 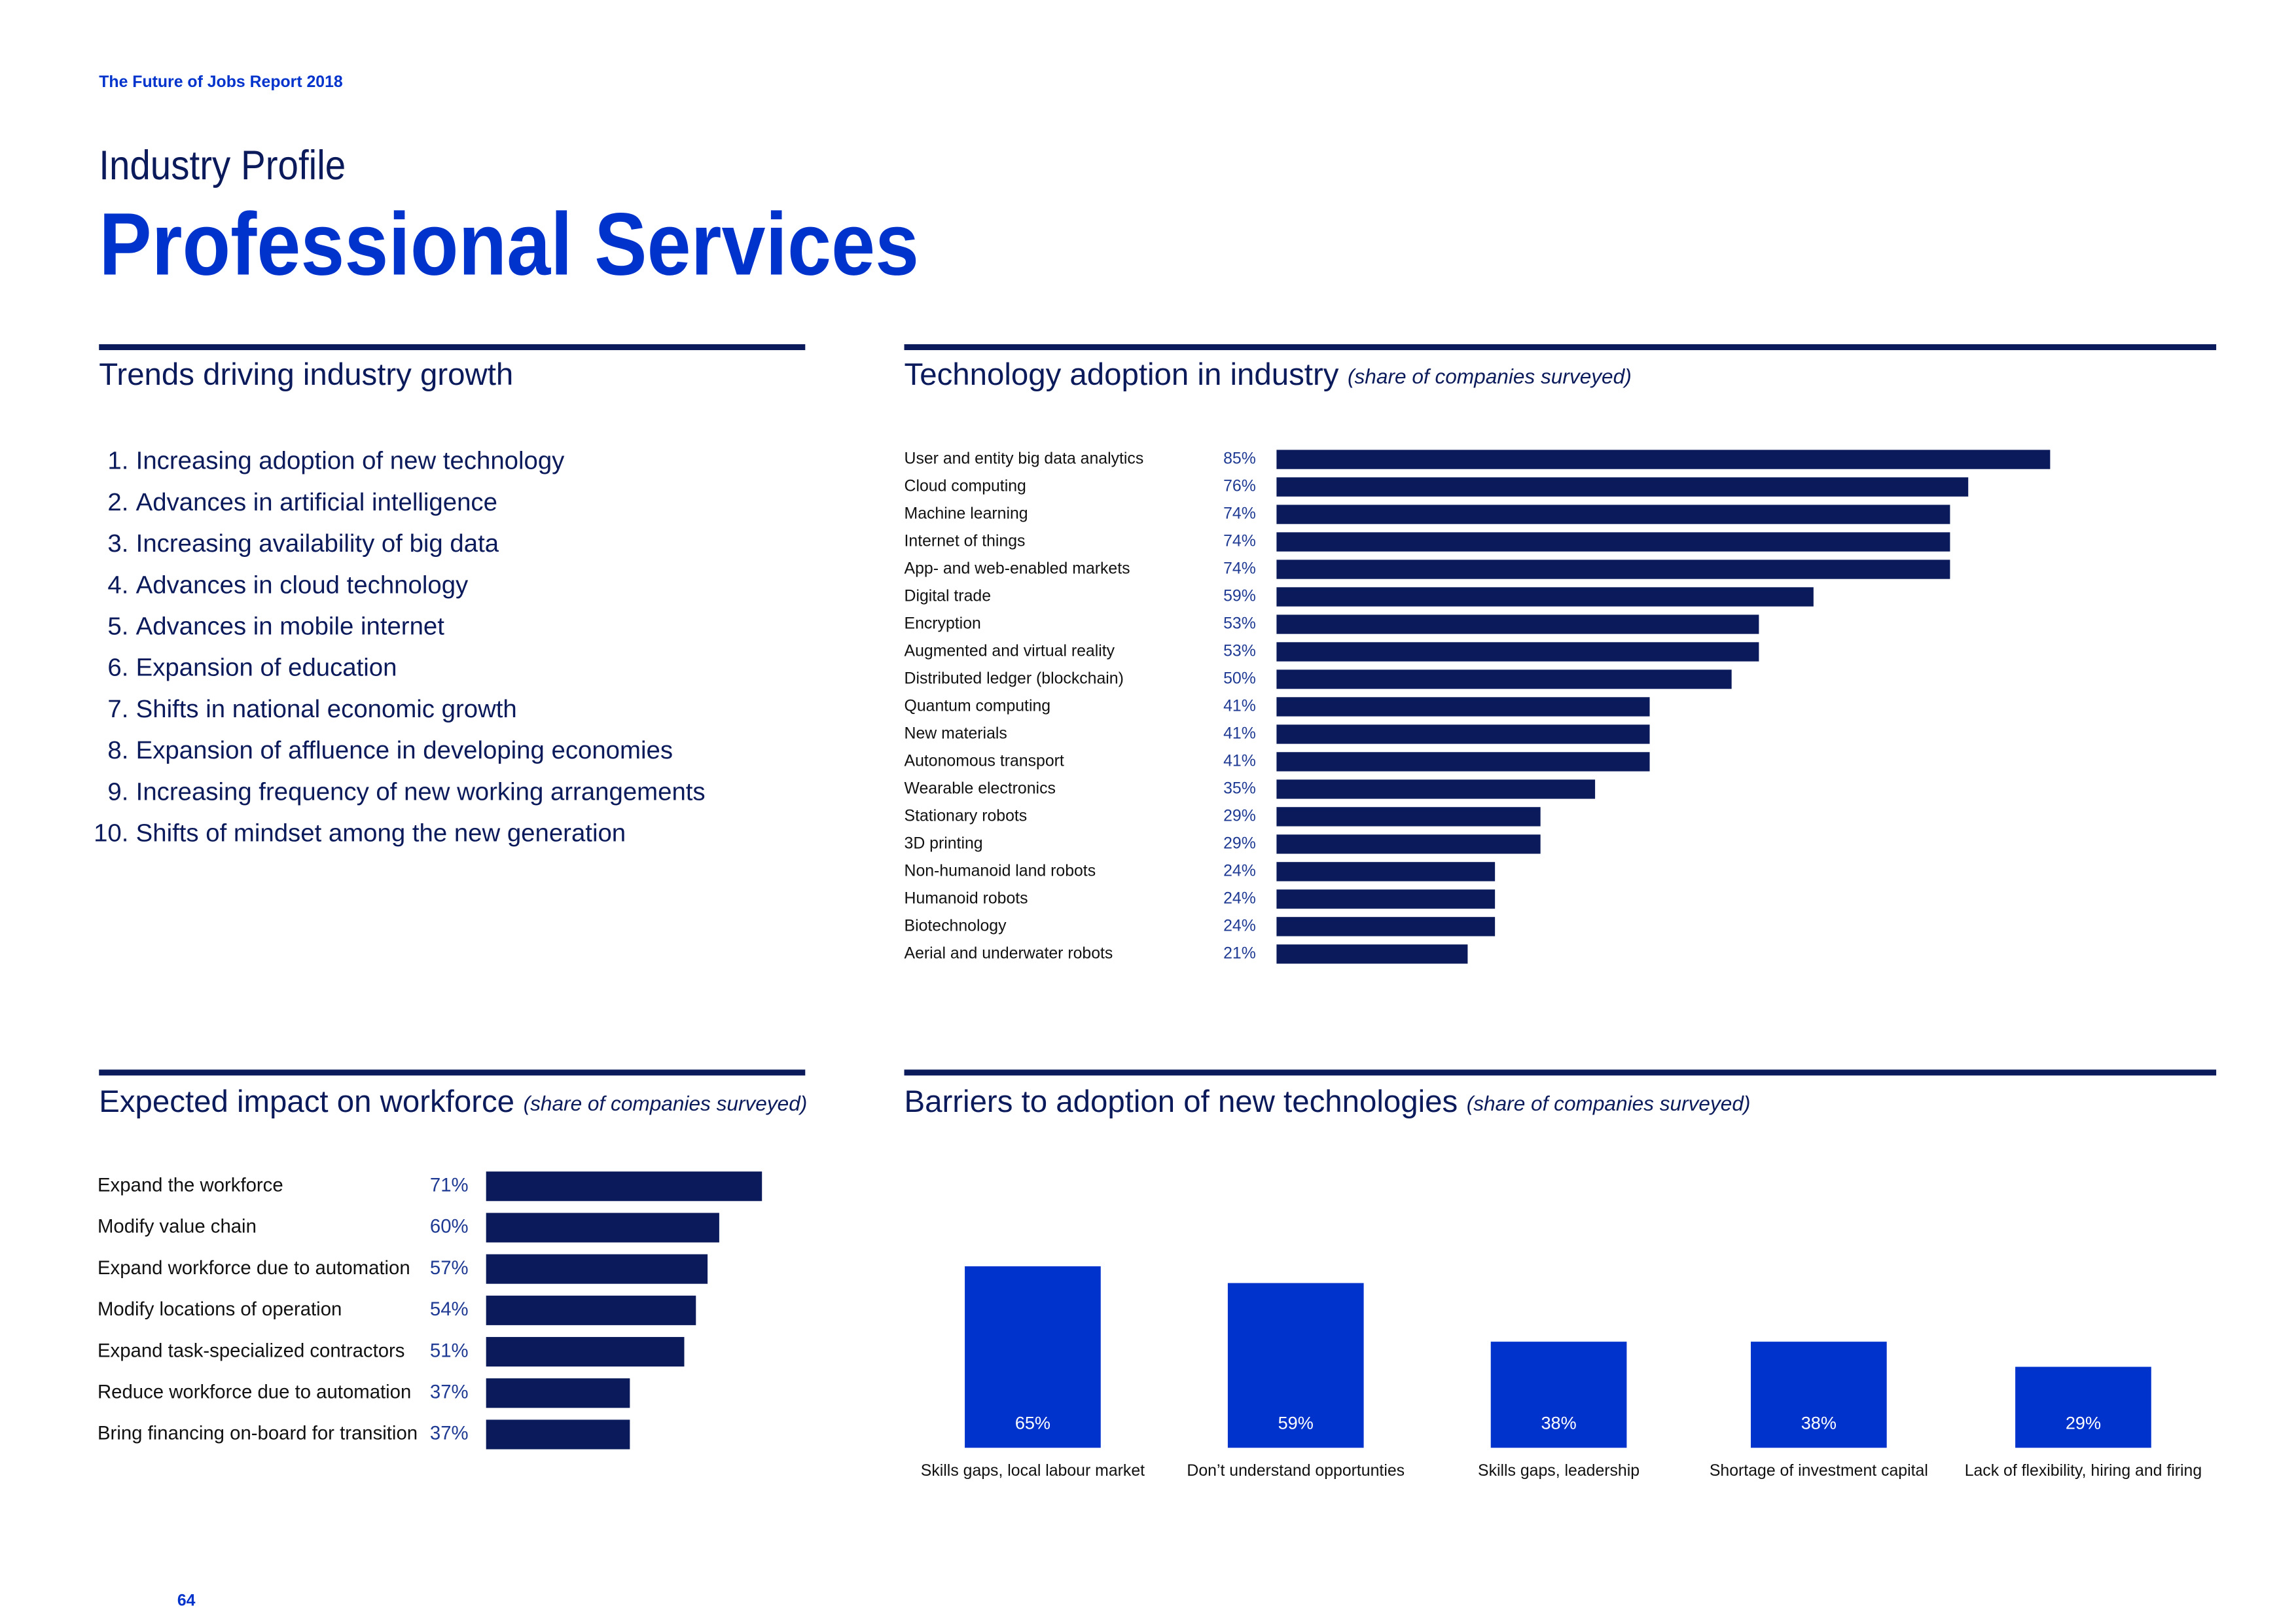 I want to click on category-label: Lack of flexibility, hiring and firing, so click(x=2083, y=1471).